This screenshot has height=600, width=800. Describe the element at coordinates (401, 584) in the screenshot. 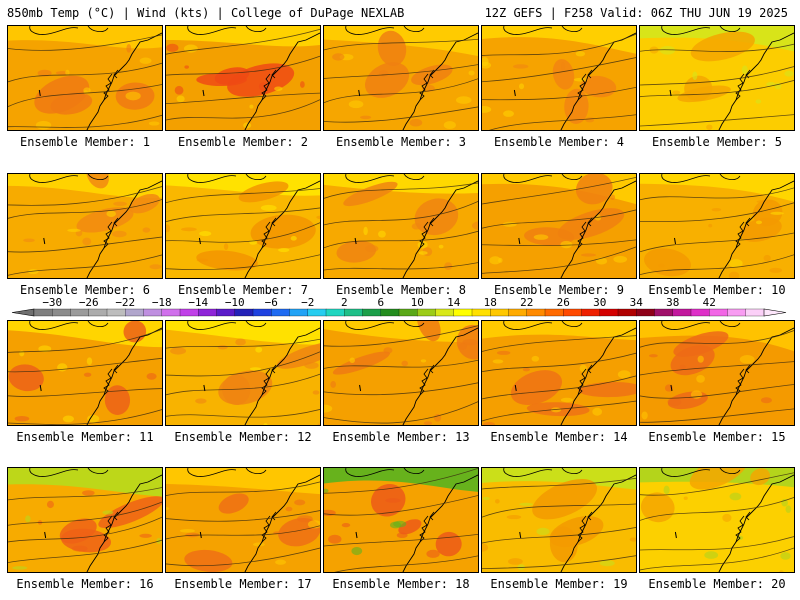

I see `ensemble-member-label: Ensemble Member: 18` at that location.